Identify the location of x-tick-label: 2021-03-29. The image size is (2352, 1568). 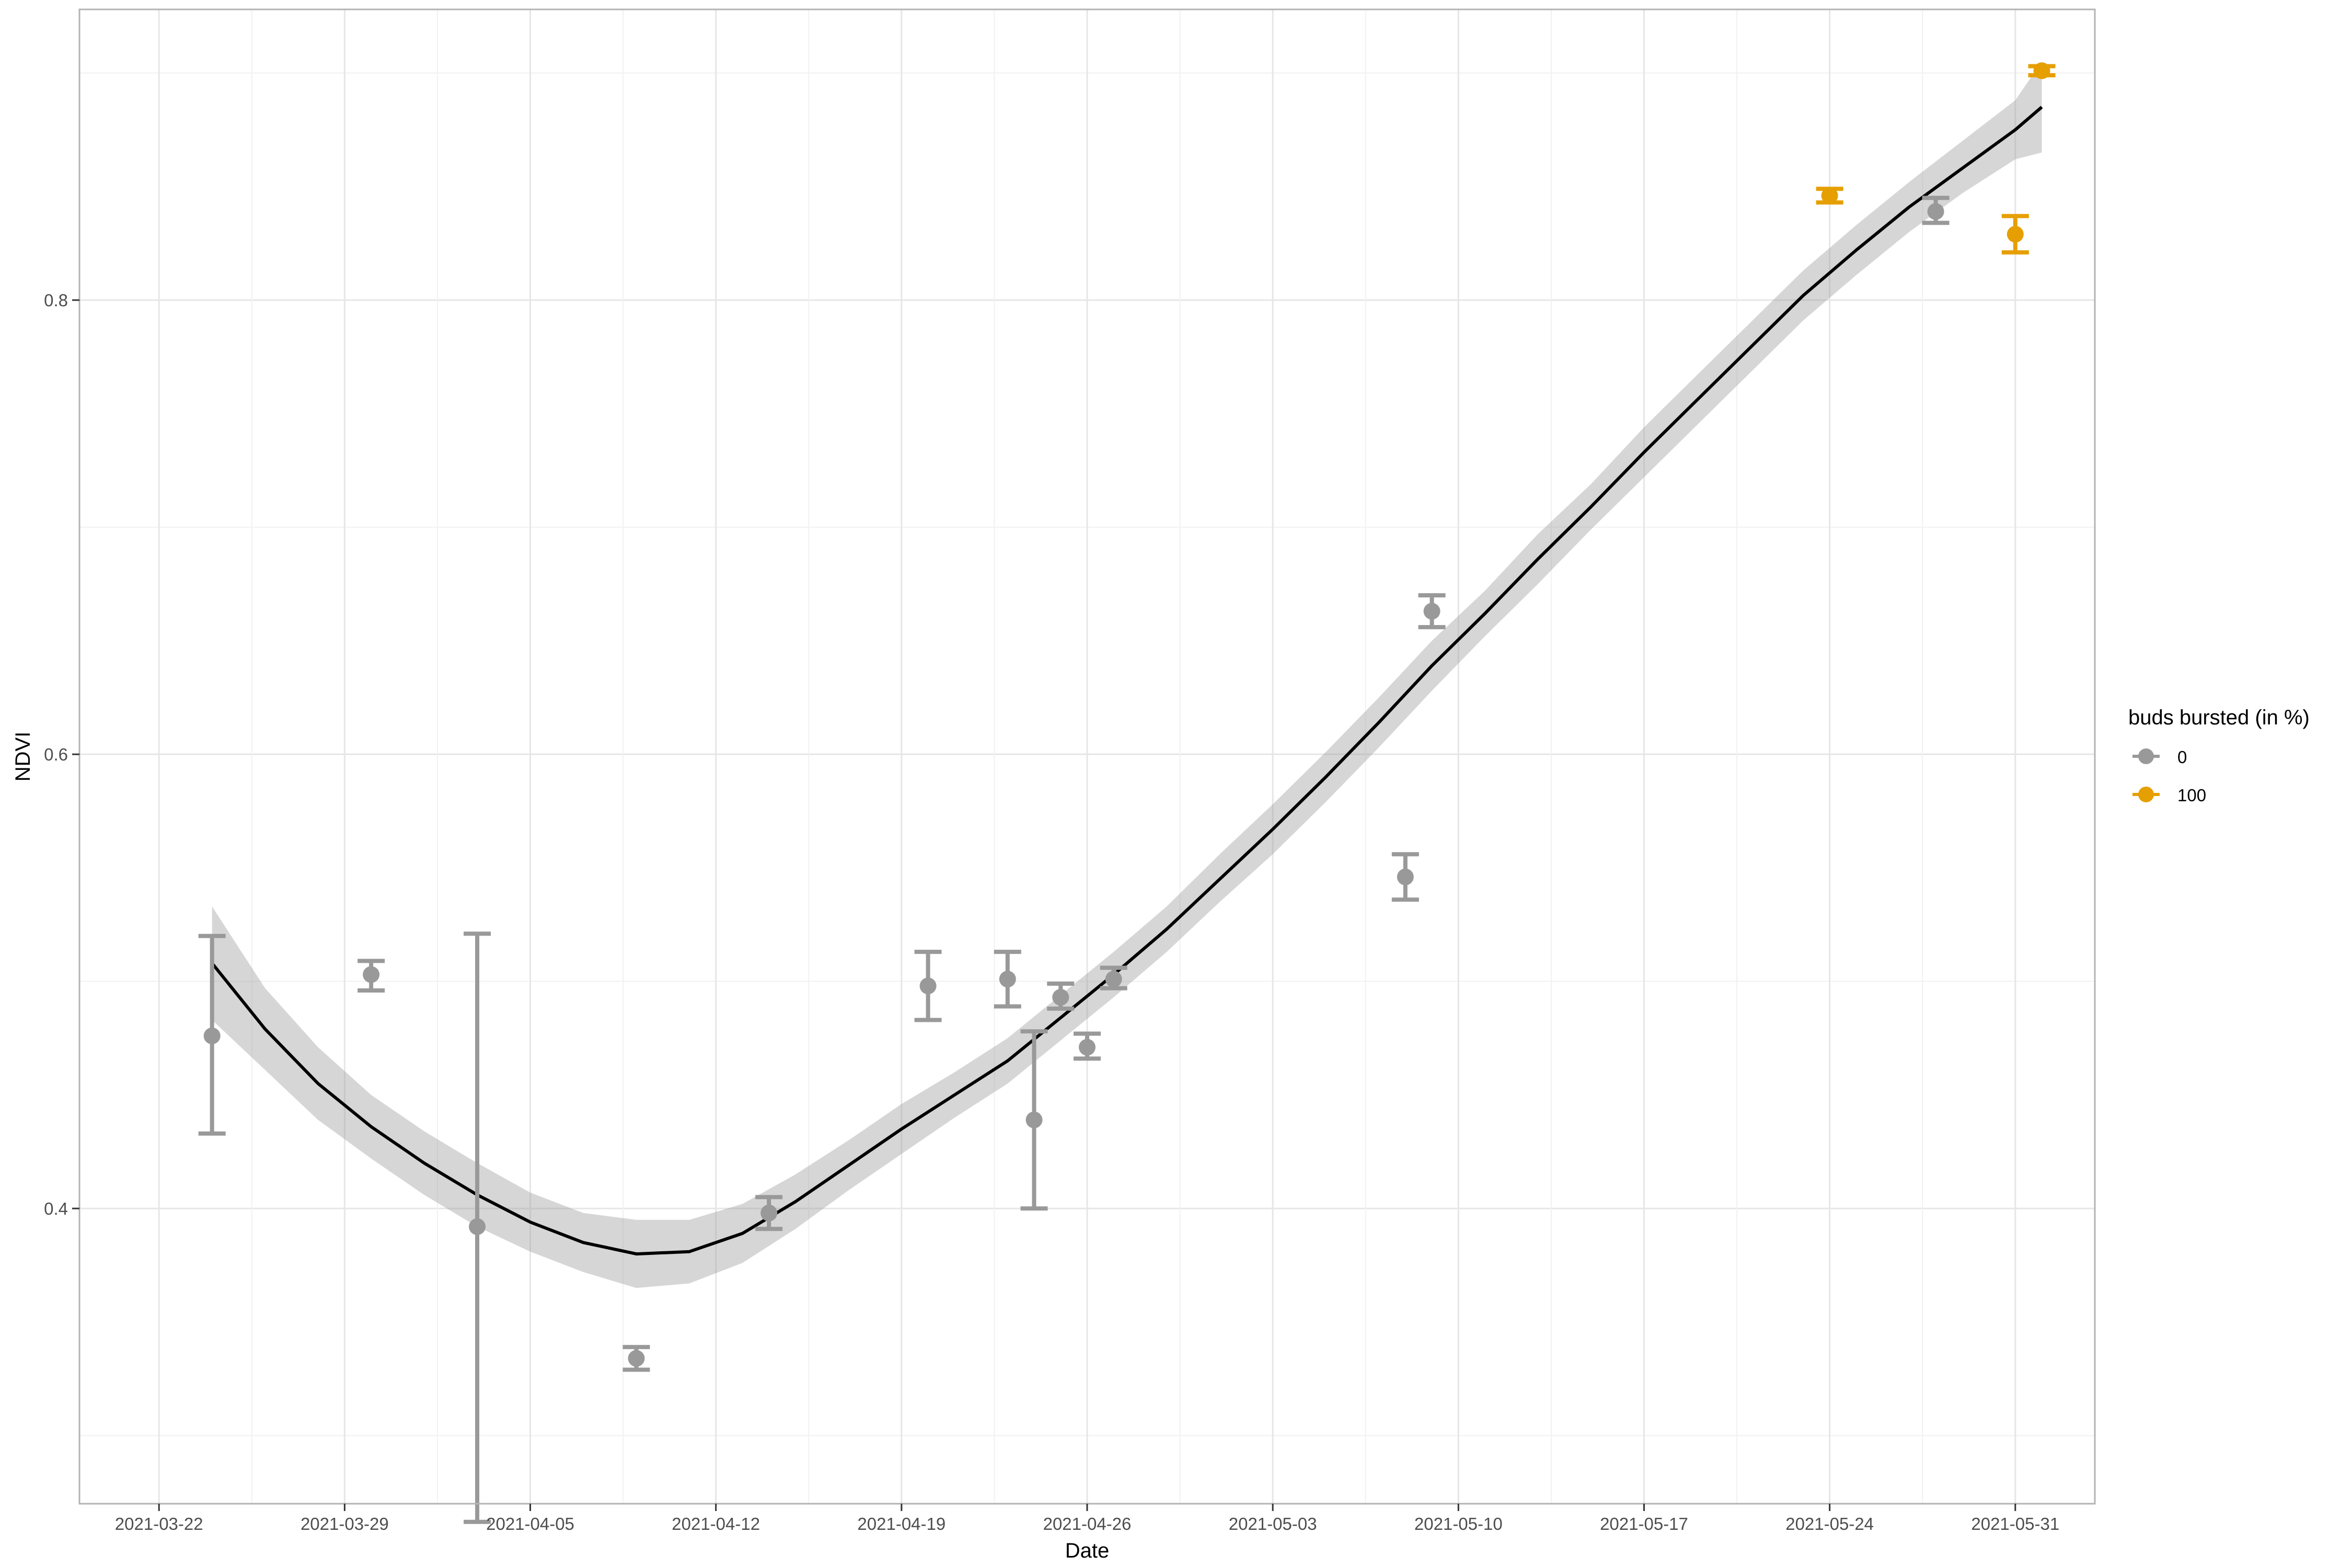
(345, 1524).